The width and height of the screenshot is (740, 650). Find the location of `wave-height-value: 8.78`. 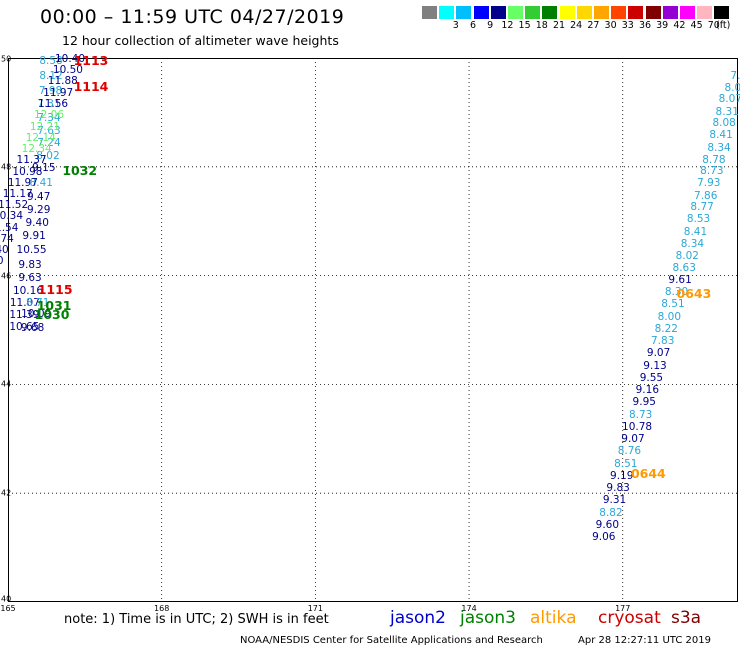

wave-height-value: 8.78 is located at coordinates (714, 159).